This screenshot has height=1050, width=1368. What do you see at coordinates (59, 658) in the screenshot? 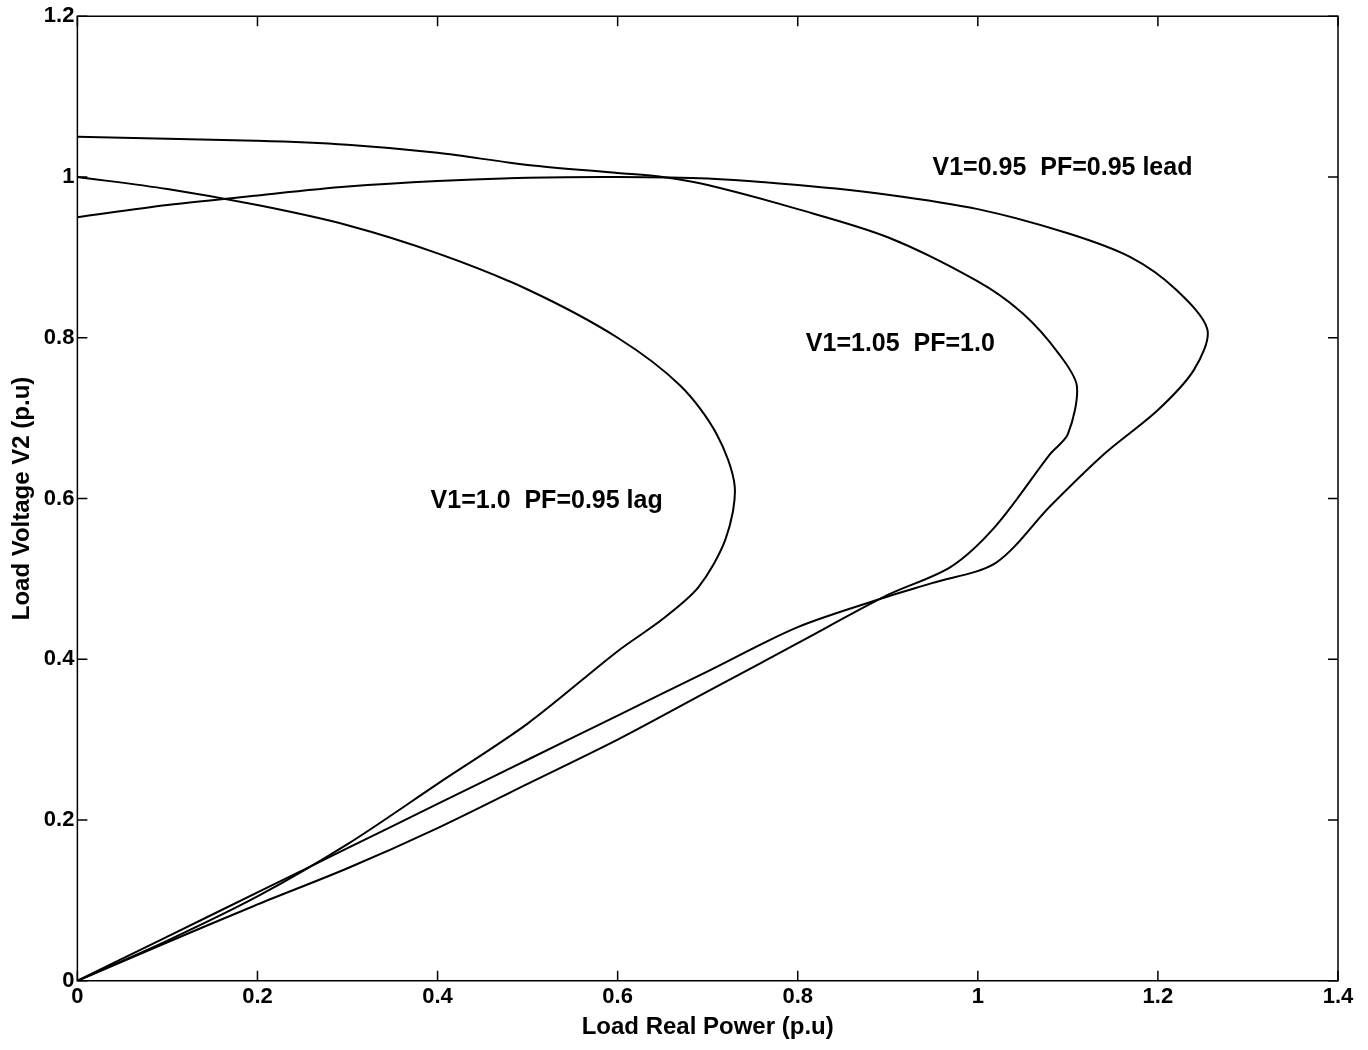
I see `y-tick-label: 0.4` at bounding box center [59, 658].